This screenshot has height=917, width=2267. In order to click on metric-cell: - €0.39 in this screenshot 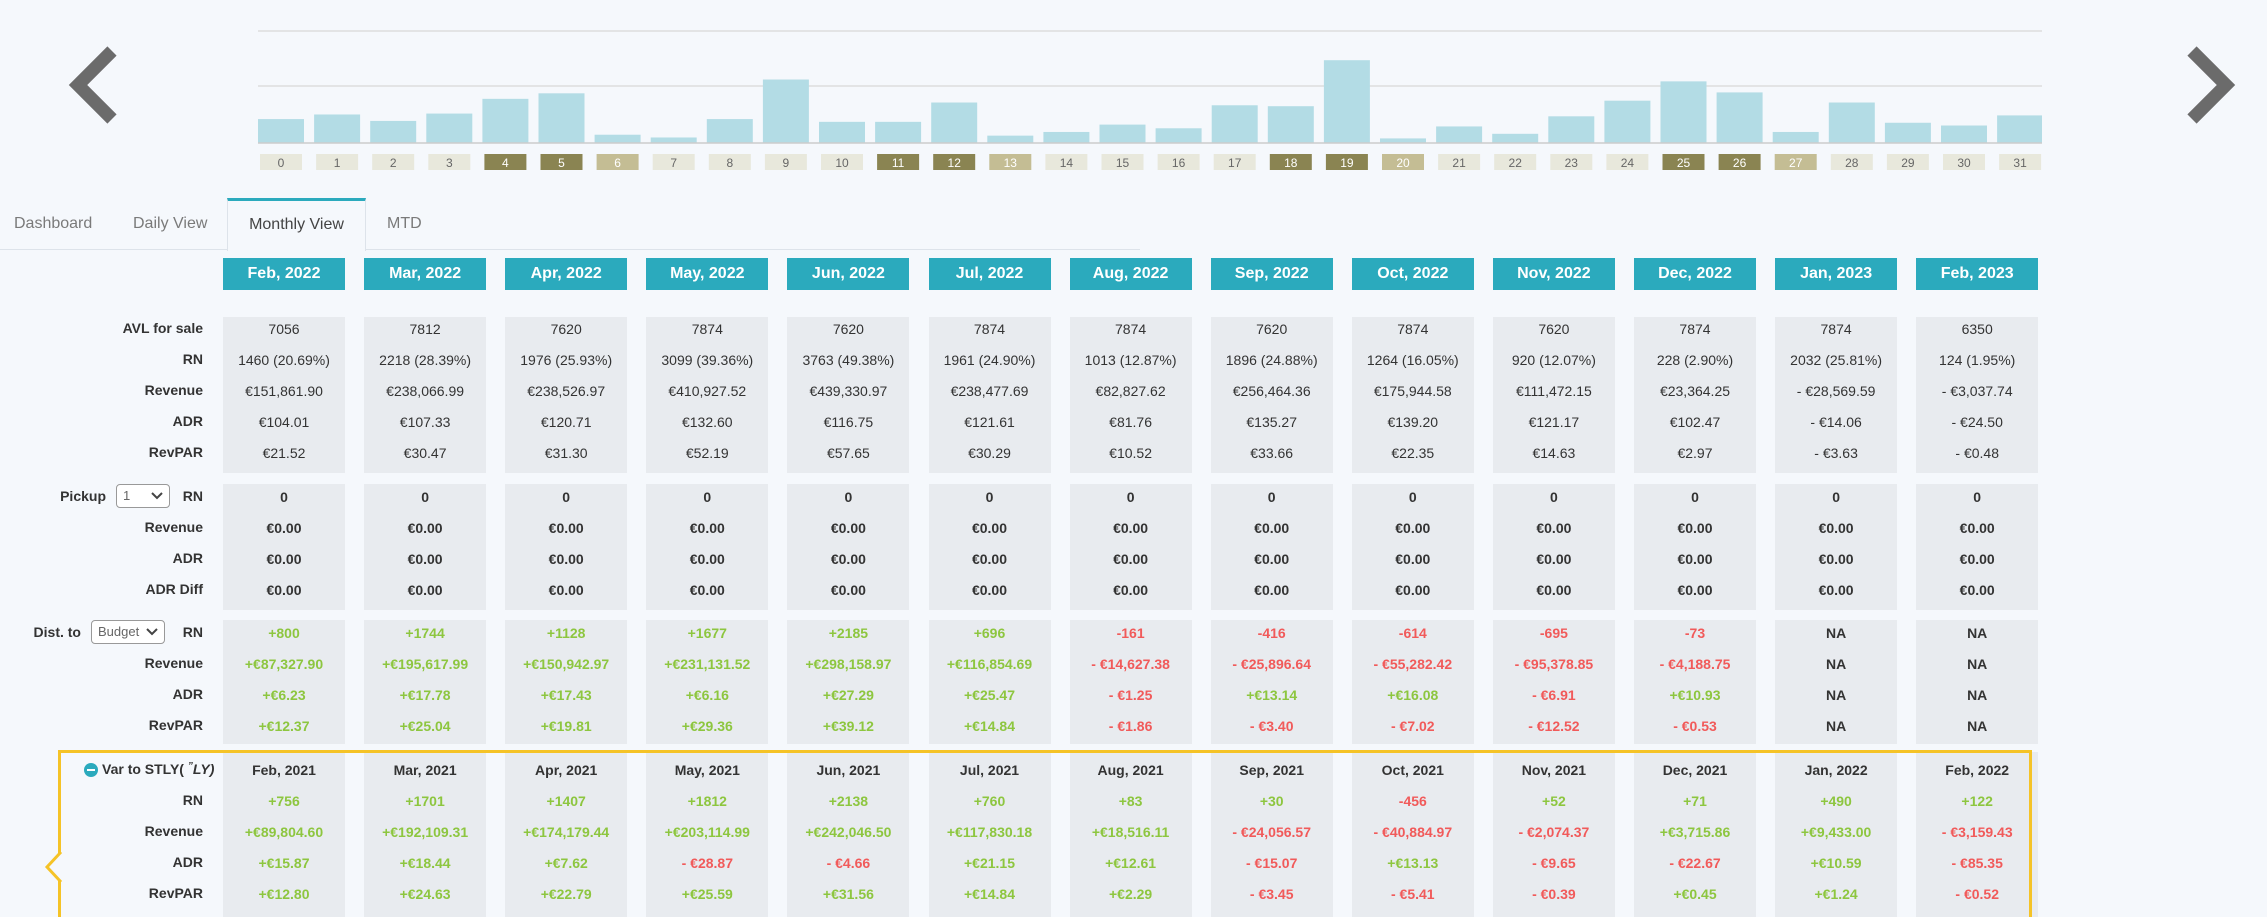, I will do `click(1554, 894)`.